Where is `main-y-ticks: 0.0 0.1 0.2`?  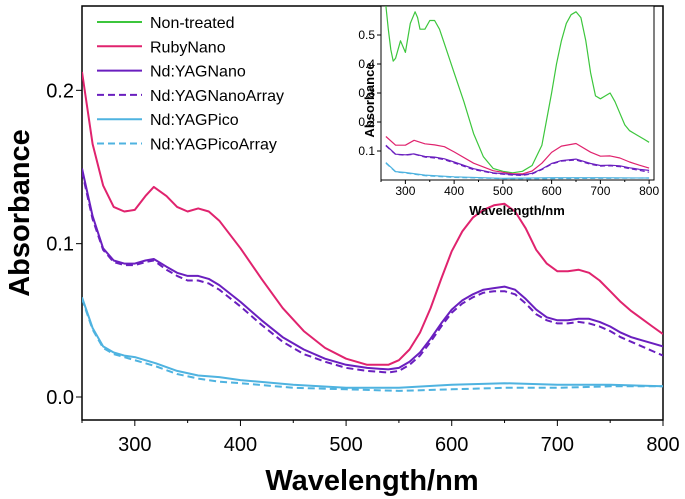 main-y-ticks: 0.0 0.1 0.2 is located at coordinates (64, 244).